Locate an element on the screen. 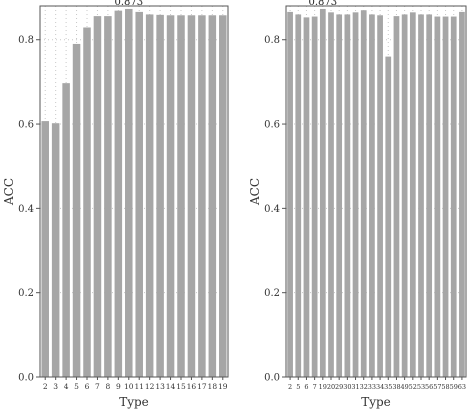 The width and height of the screenshot is (474, 410). x-tick-label: 56 is located at coordinates (429, 387).